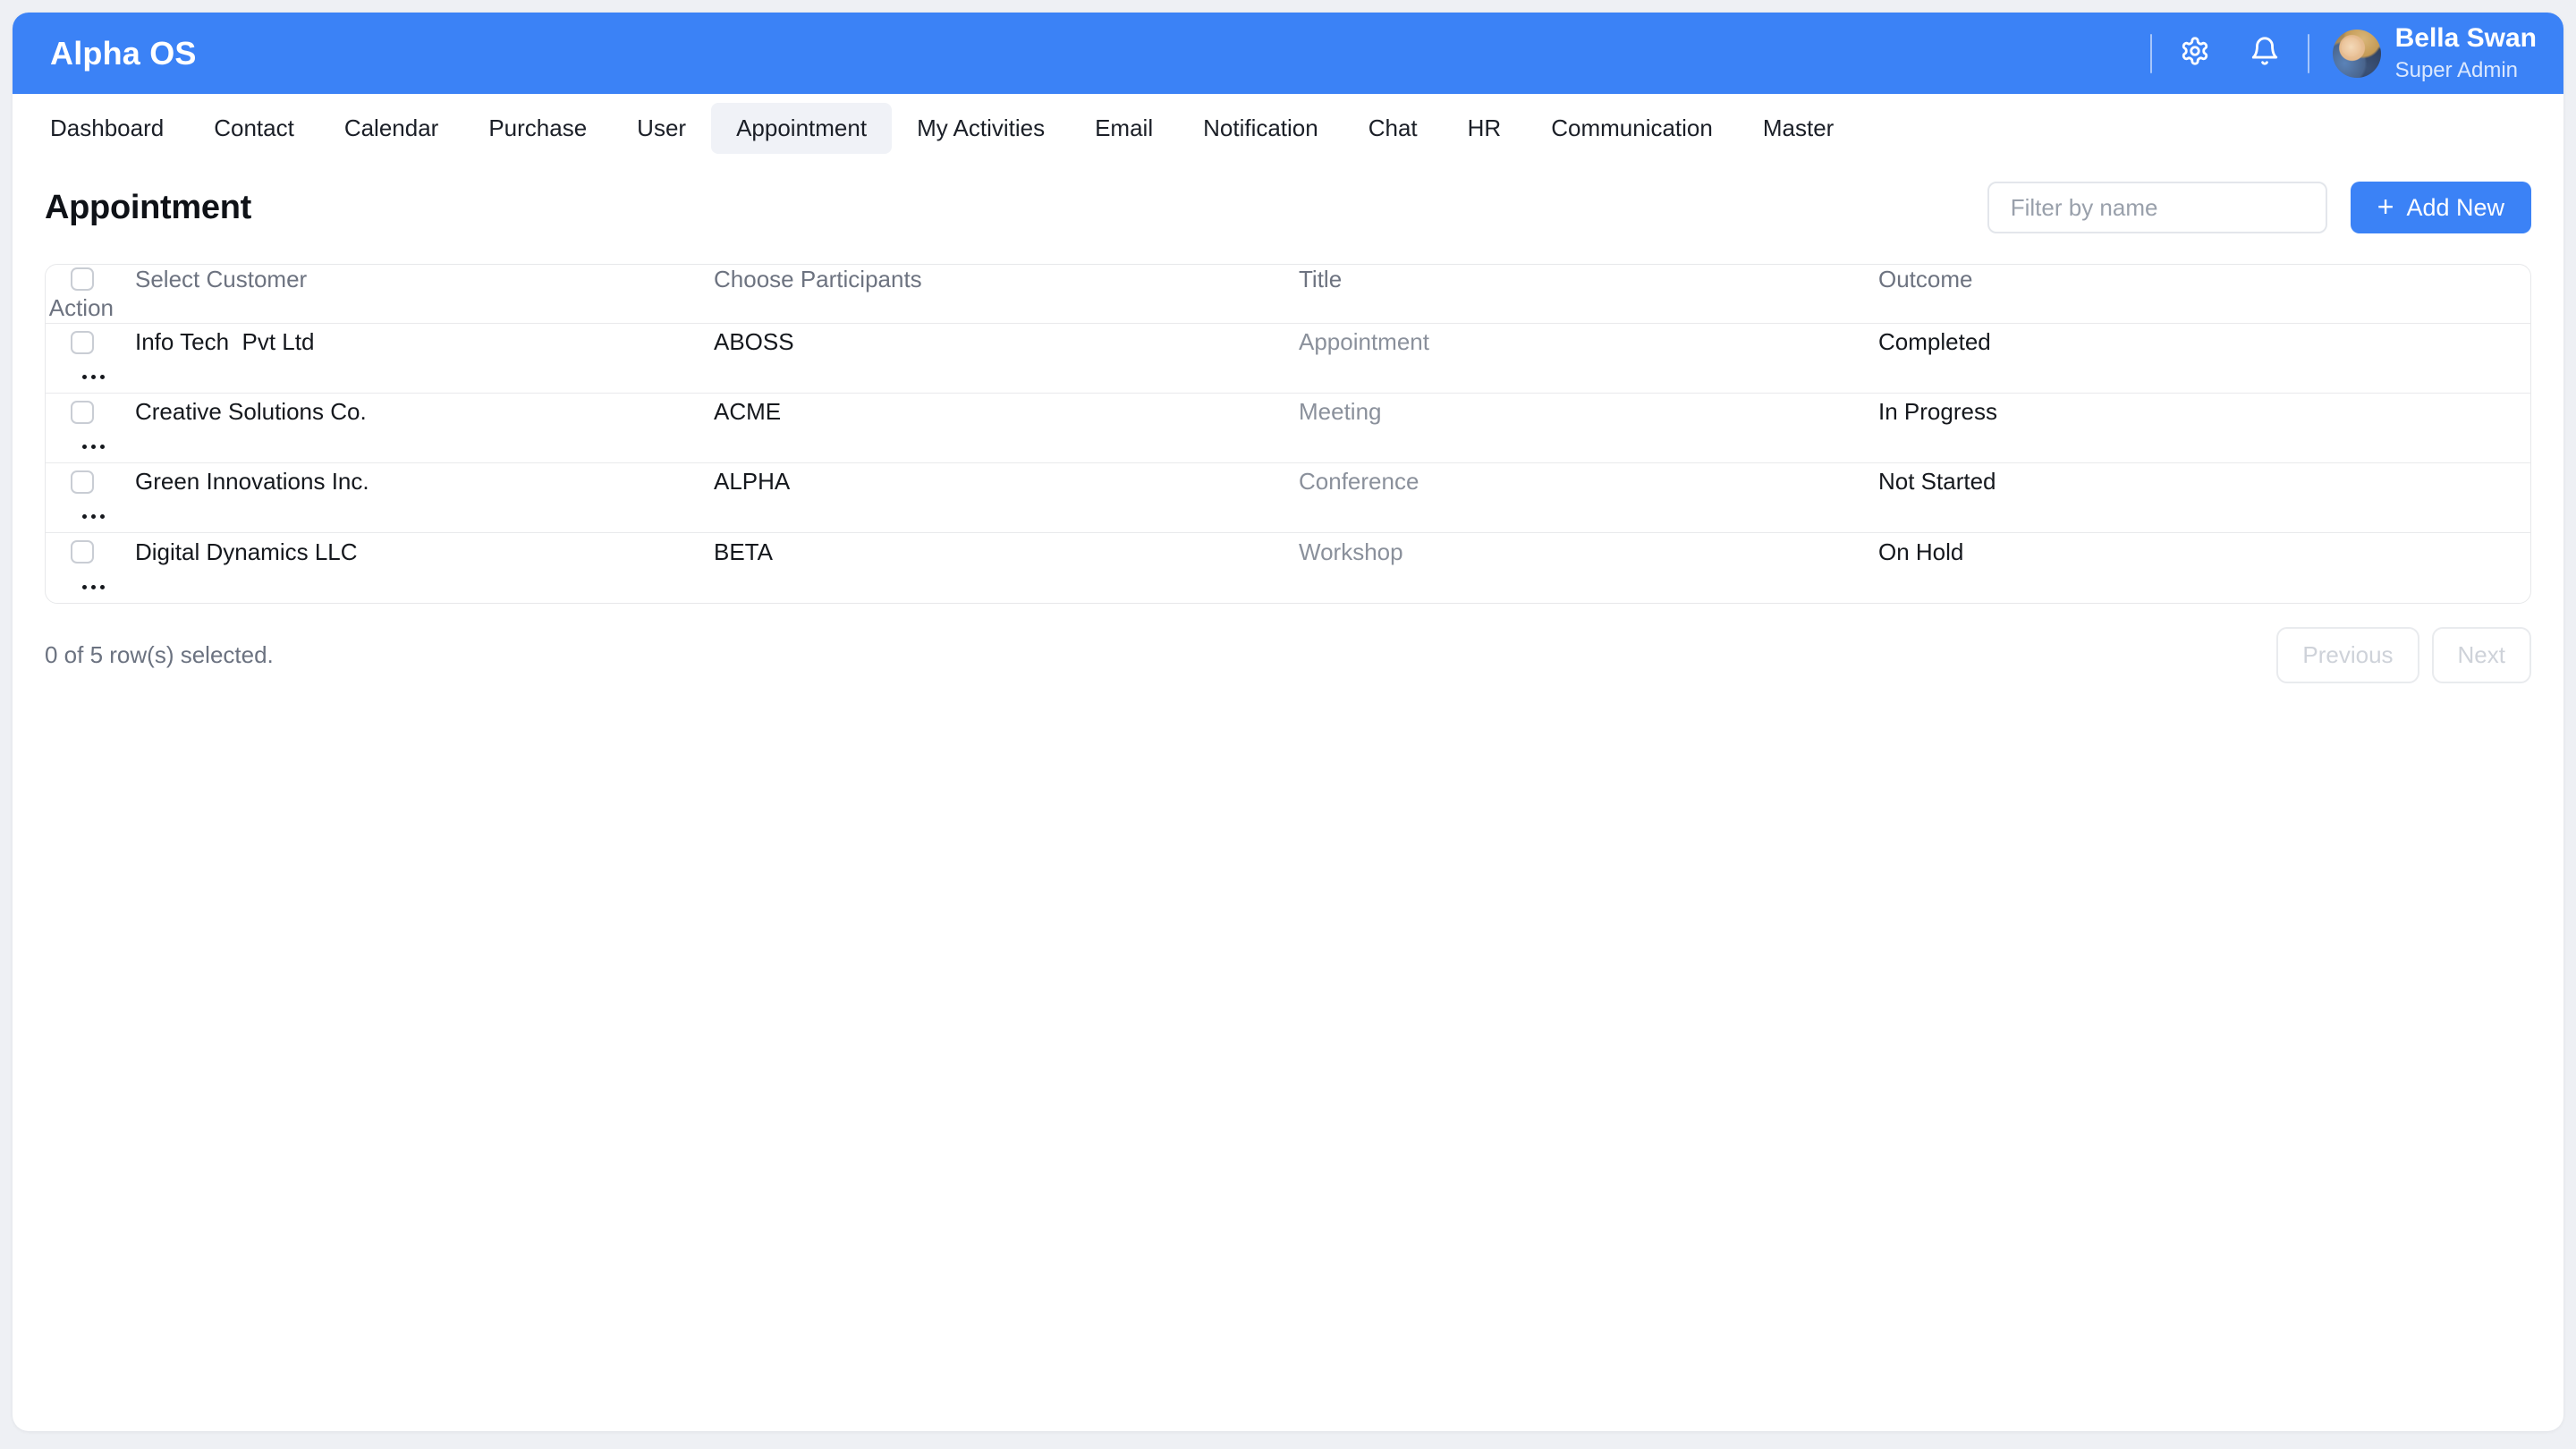  What do you see at coordinates (1934, 342) in the screenshot?
I see `cell-outcome: Completed` at bounding box center [1934, 342].